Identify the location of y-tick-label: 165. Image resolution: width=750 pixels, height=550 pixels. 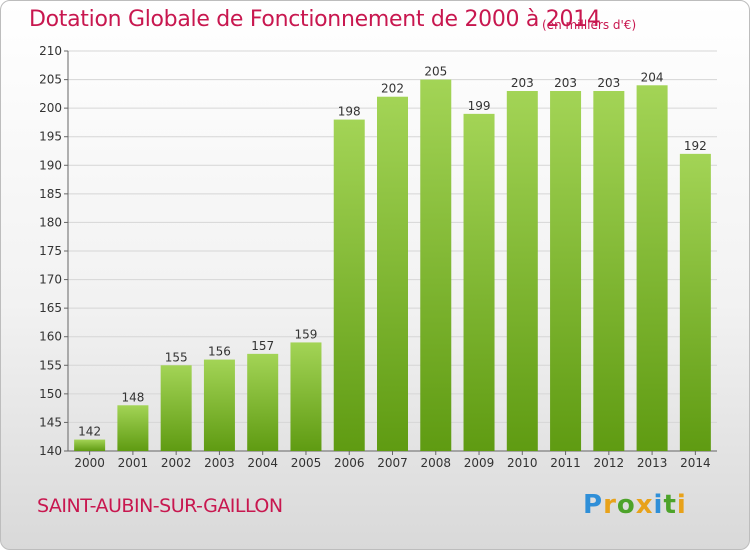
(50, 308).